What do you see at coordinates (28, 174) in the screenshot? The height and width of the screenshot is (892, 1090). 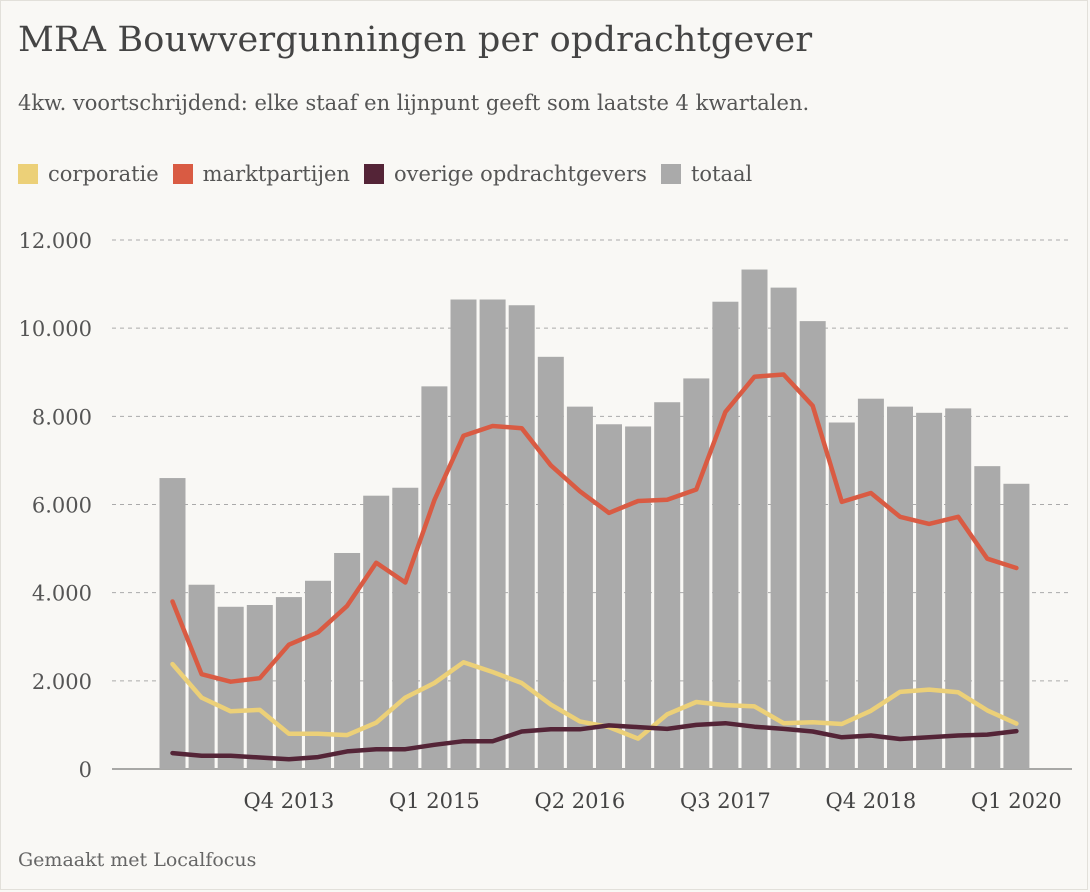 I see `legend-swatch-corporatie` at bounding box center [28, 174].